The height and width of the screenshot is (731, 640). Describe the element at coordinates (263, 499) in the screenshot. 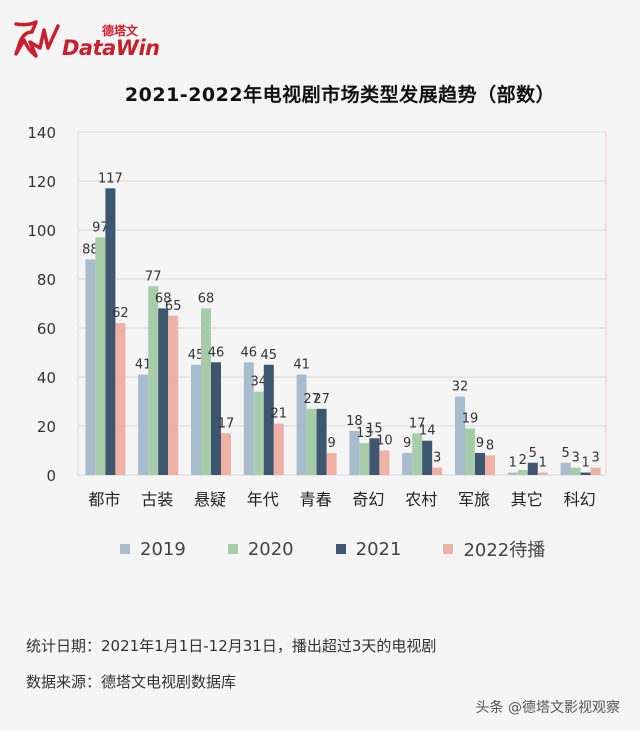

I see `category-label: 年代` at that location.